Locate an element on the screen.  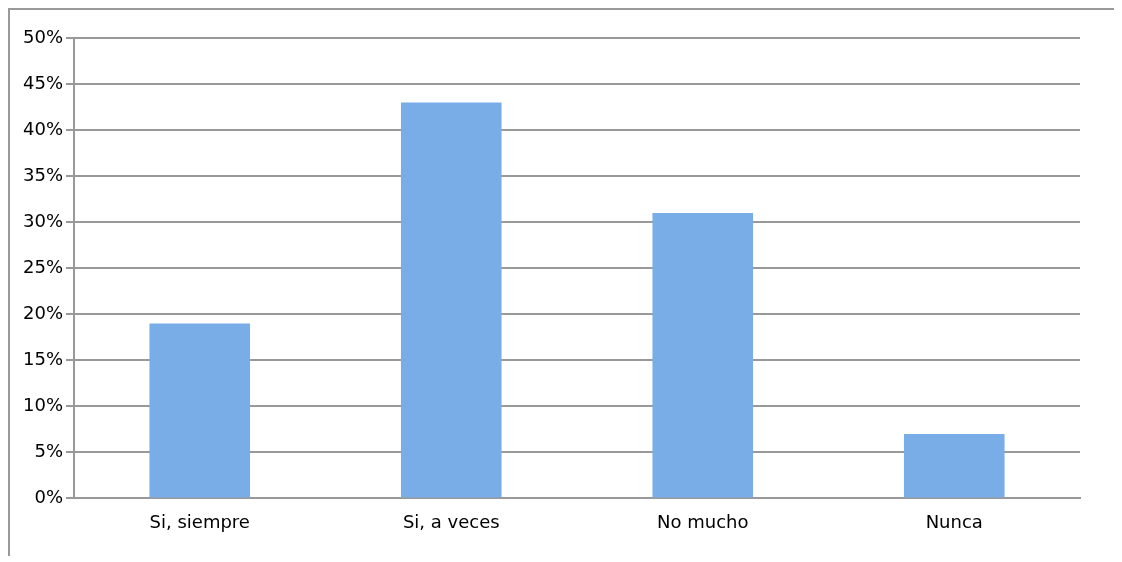
y-tick-label: 40% is located at coordinates (43, 128).